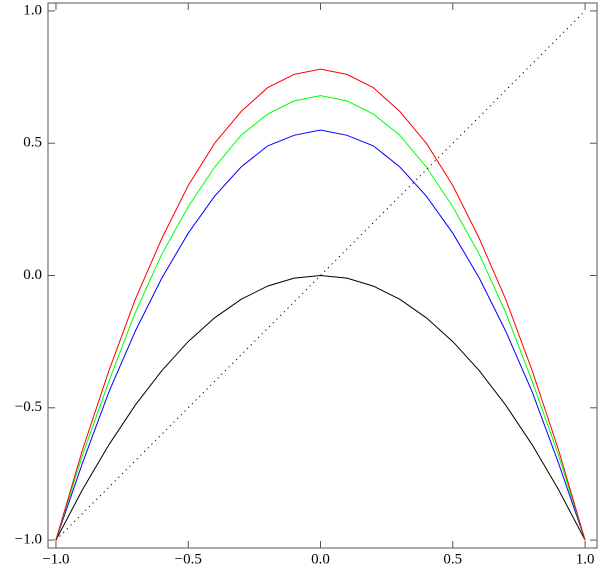 This screenshot has height=570, width=600. What do you see at coordinates (188, 559) in the screenshot?
I see `x-tick-label: −0.5` at bounding box center [188, 559].